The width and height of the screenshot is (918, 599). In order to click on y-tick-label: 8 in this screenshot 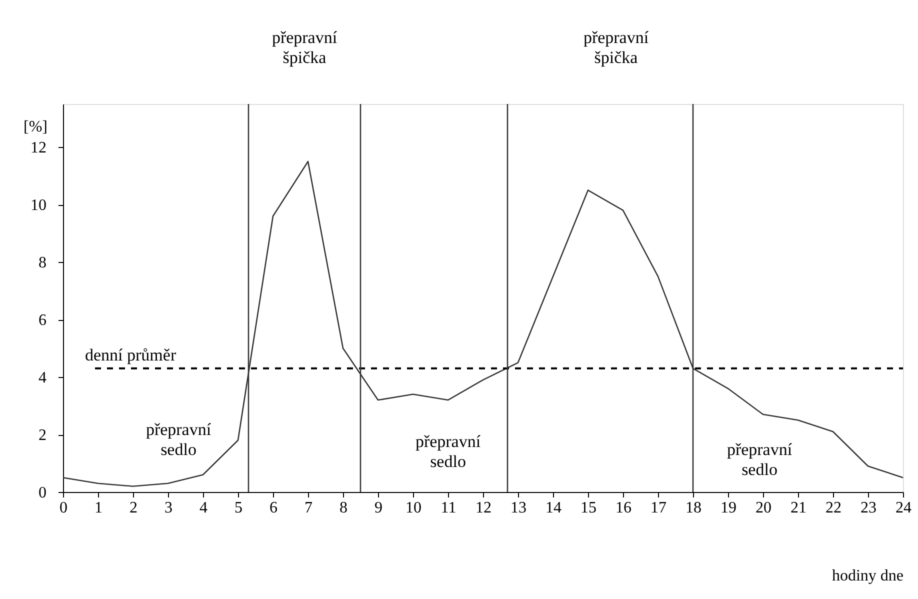, I will do `click(42, 263)`.